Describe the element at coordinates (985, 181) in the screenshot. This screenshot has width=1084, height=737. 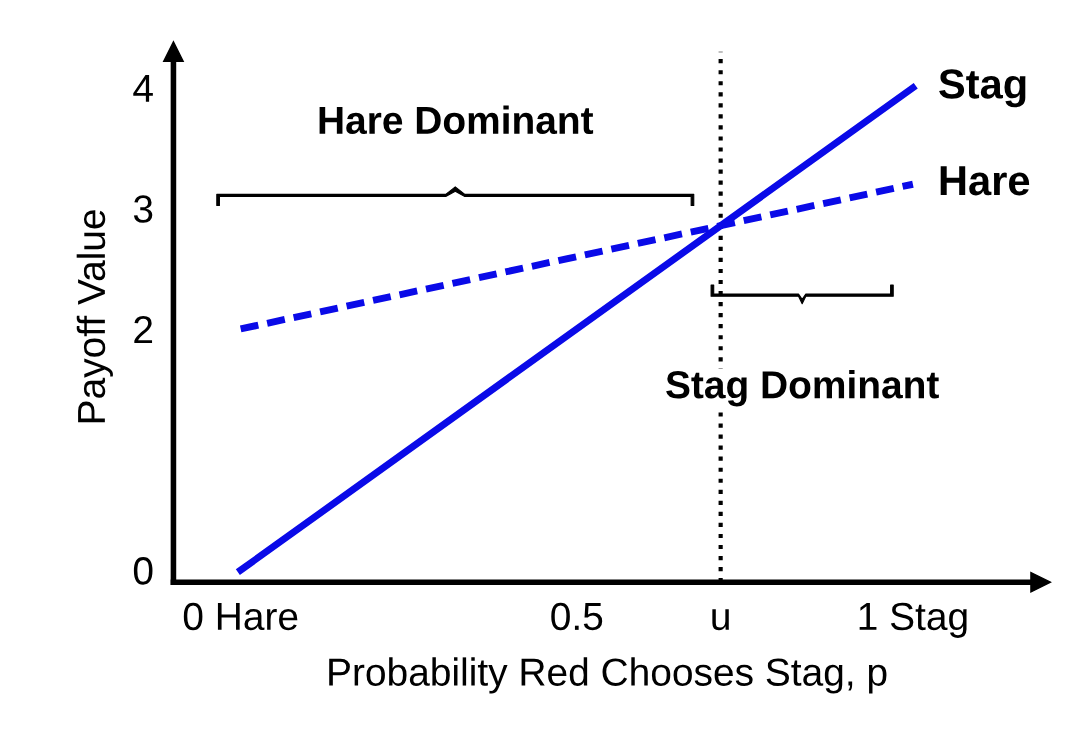
I see `series-label: Hare` at that location.